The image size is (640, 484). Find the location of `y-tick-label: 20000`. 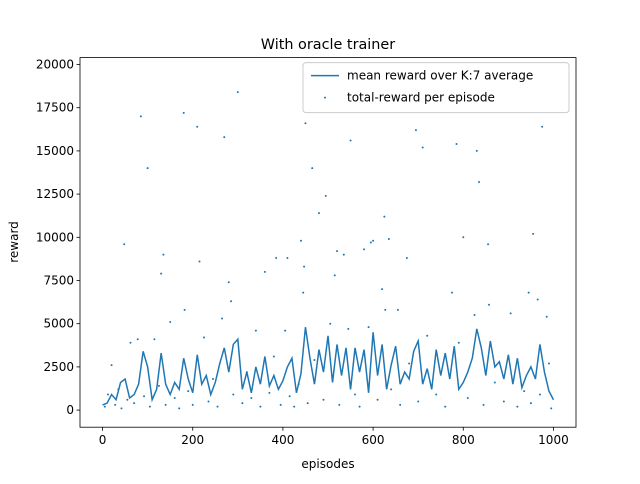

y-tick-label: 20000 is located at coordinates (55, 65).